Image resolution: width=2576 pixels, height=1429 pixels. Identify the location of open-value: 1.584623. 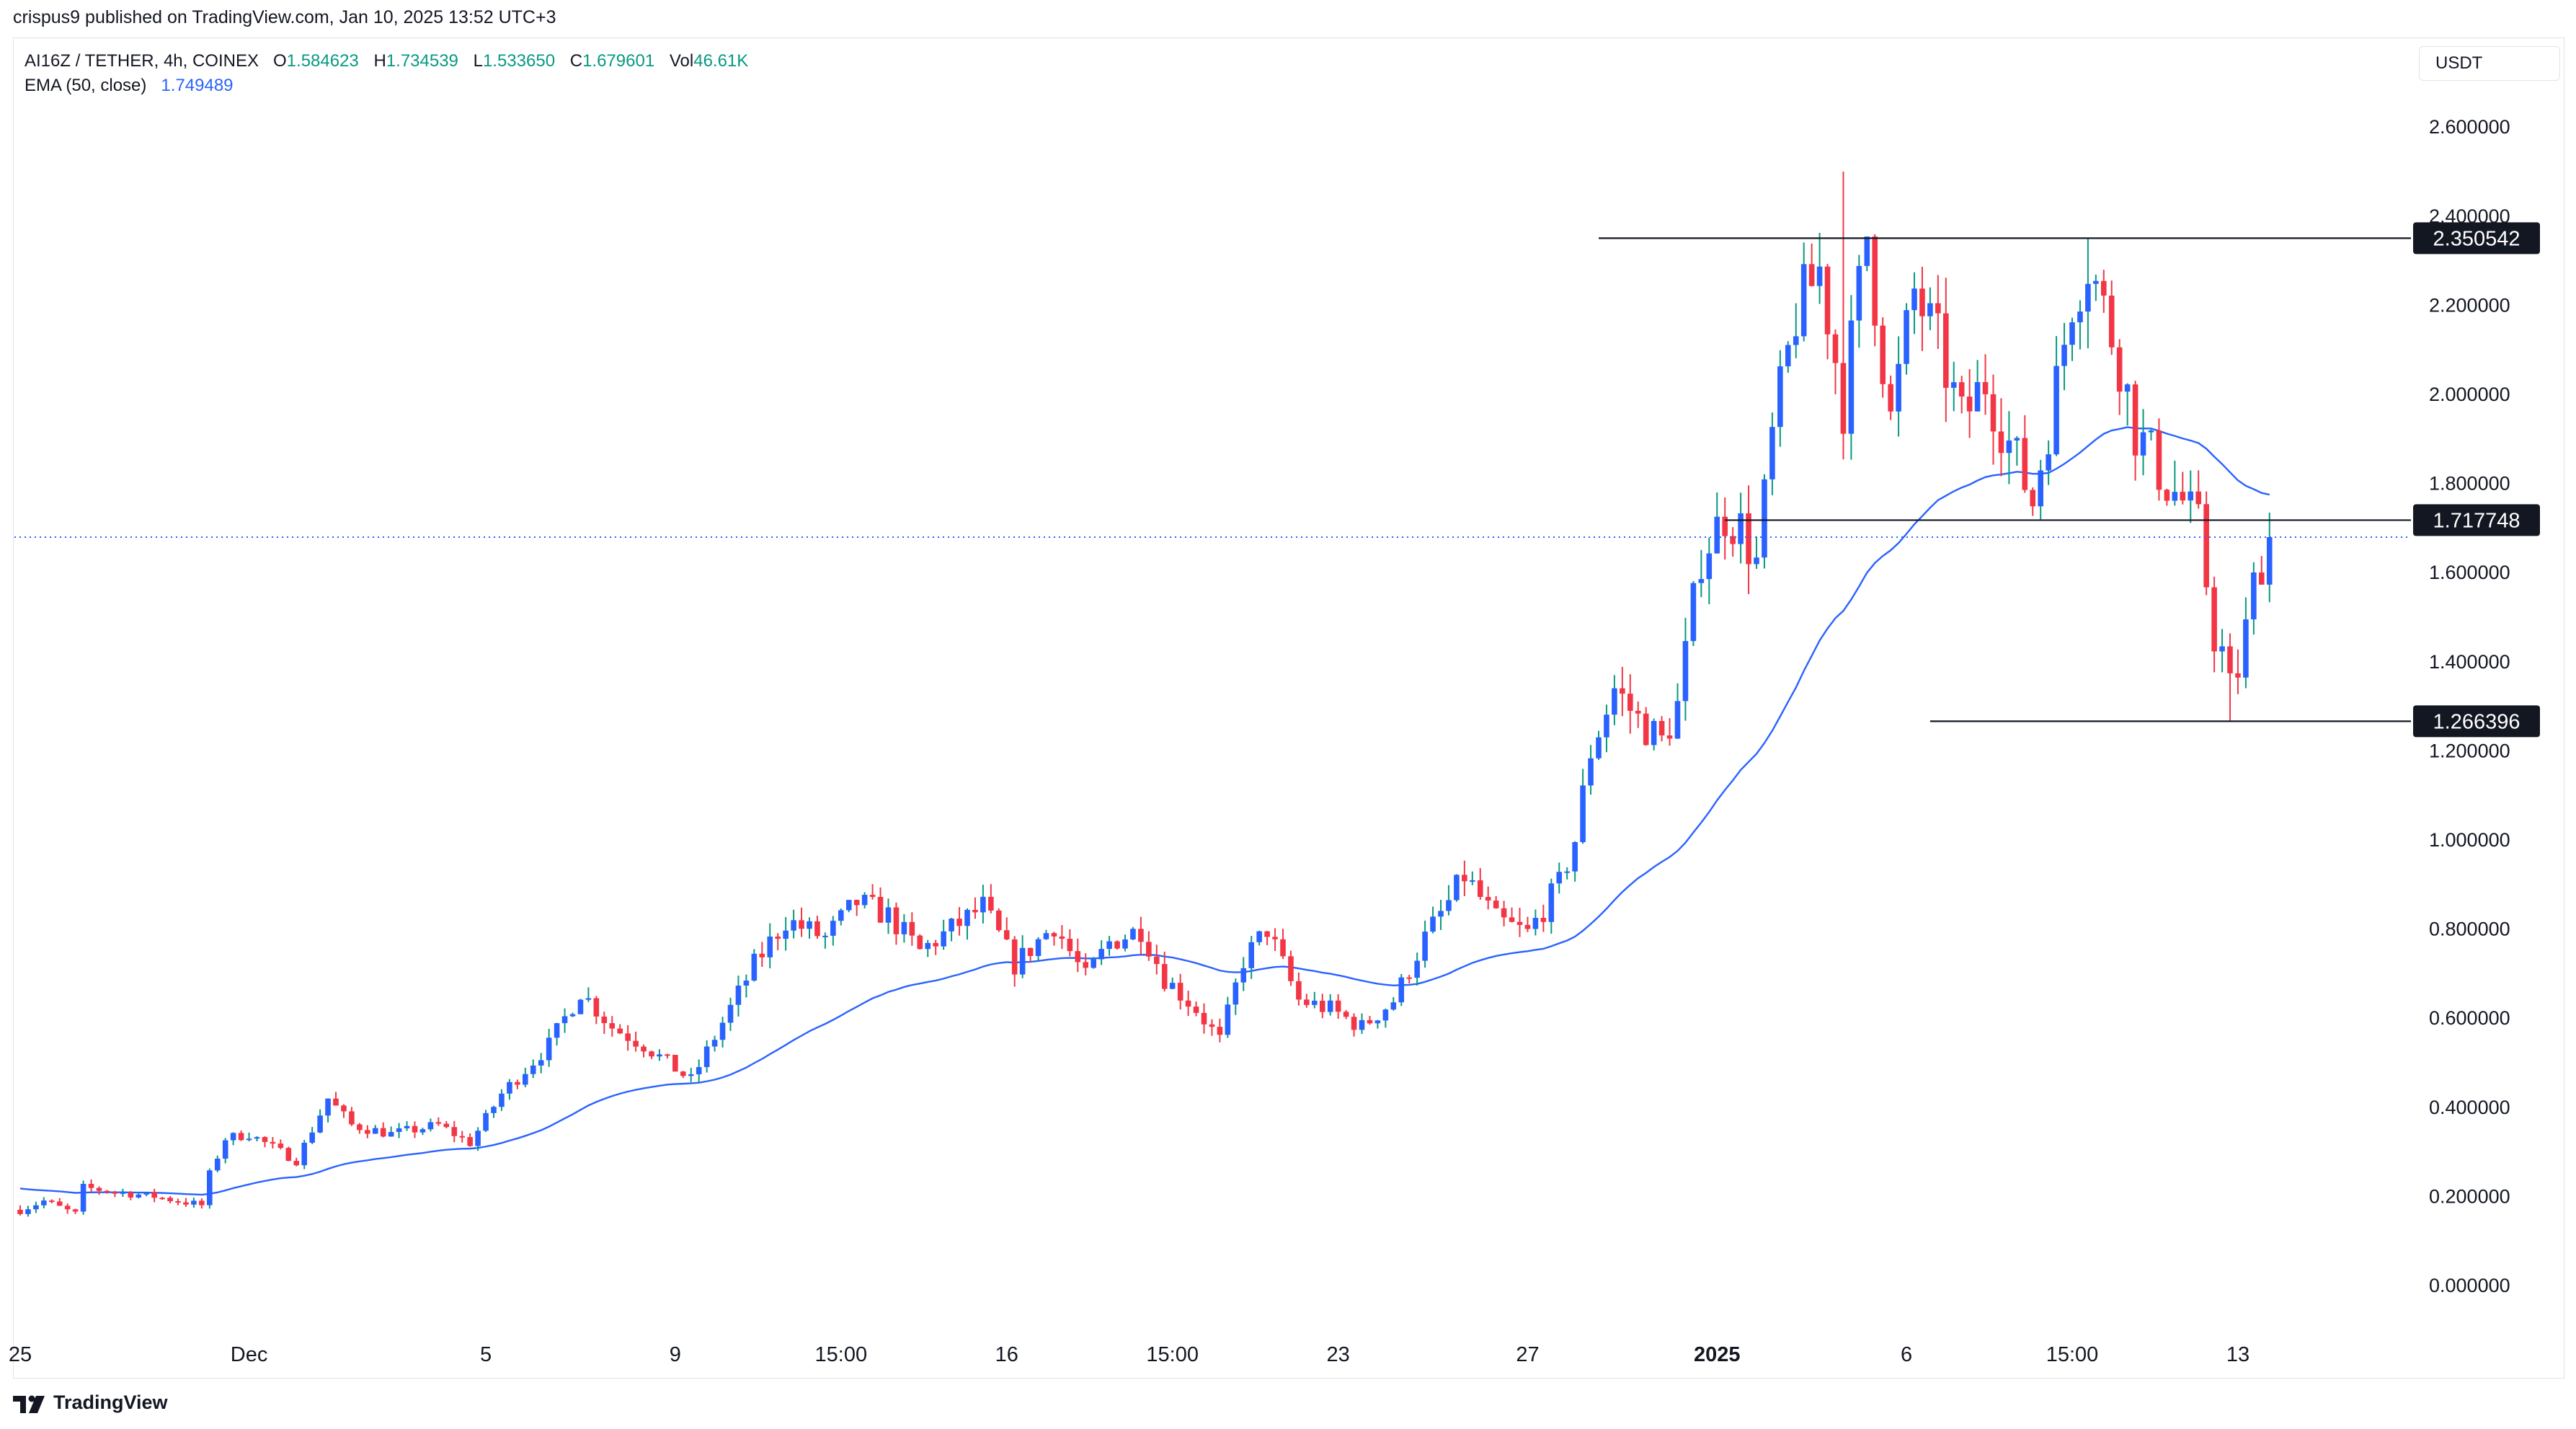
(322, 61).